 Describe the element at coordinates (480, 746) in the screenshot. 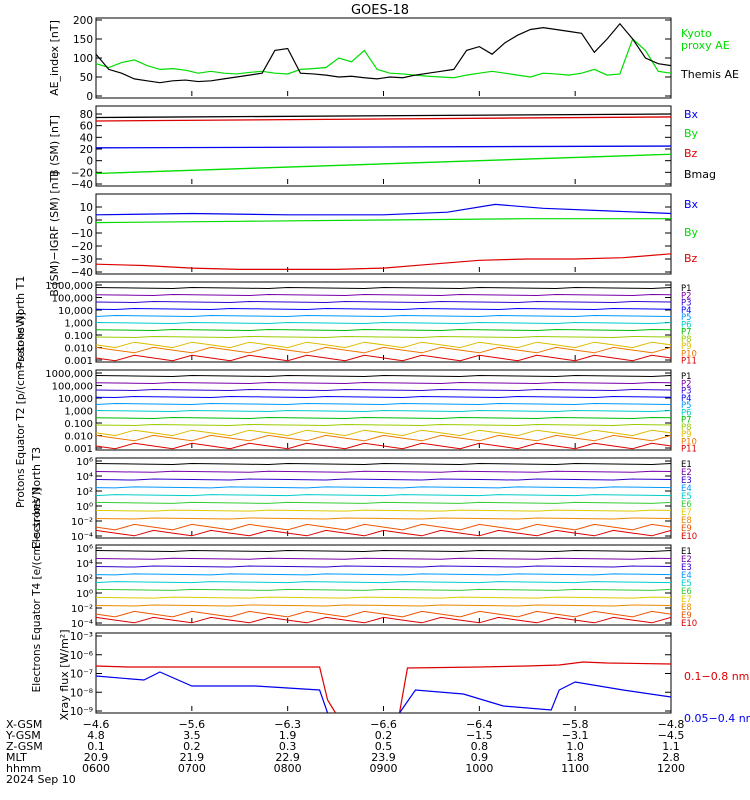

I see `x-axis-zgsm-value: 0.8` at that location.